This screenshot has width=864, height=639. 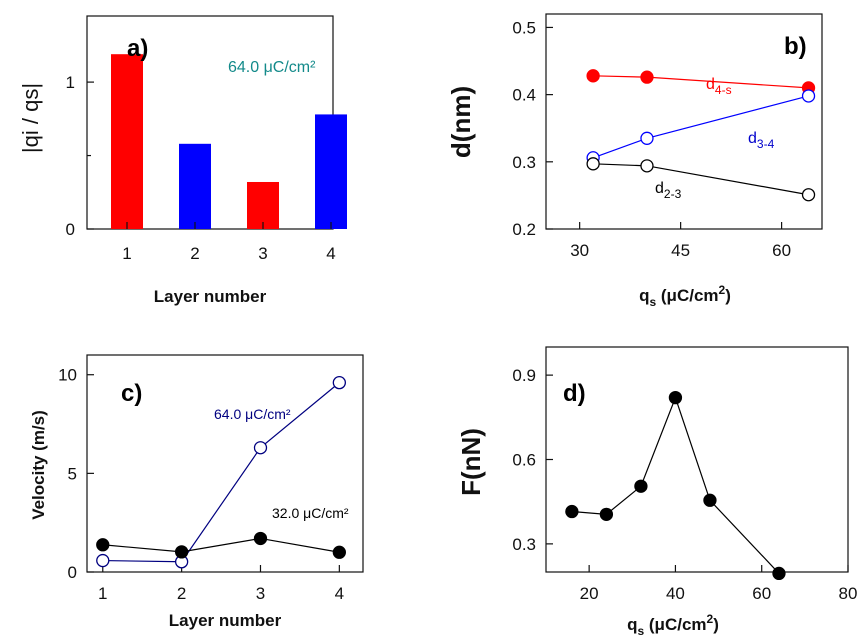 What do you see at coordinates (761, 140) in the screenshot?
I see `series-label-d34: d3-4` at bounding box center [761, 140].